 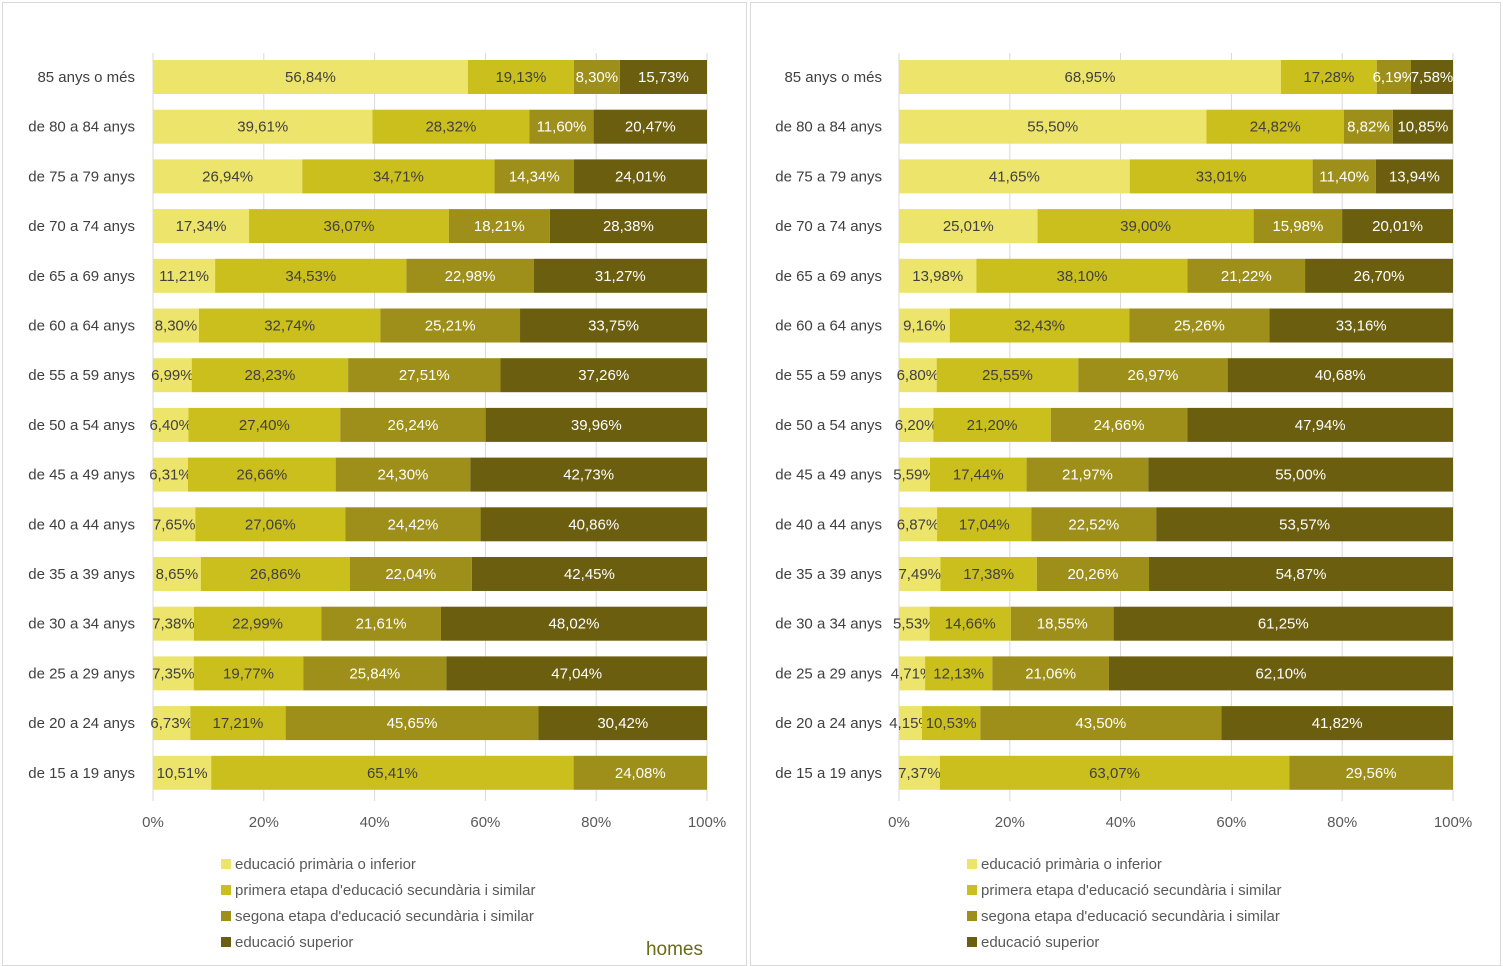 What do you see at coordinates (81, 475) in the screenshot?
I see `category-label: de 45 a 49 anys` at bounding box center [81, 475].